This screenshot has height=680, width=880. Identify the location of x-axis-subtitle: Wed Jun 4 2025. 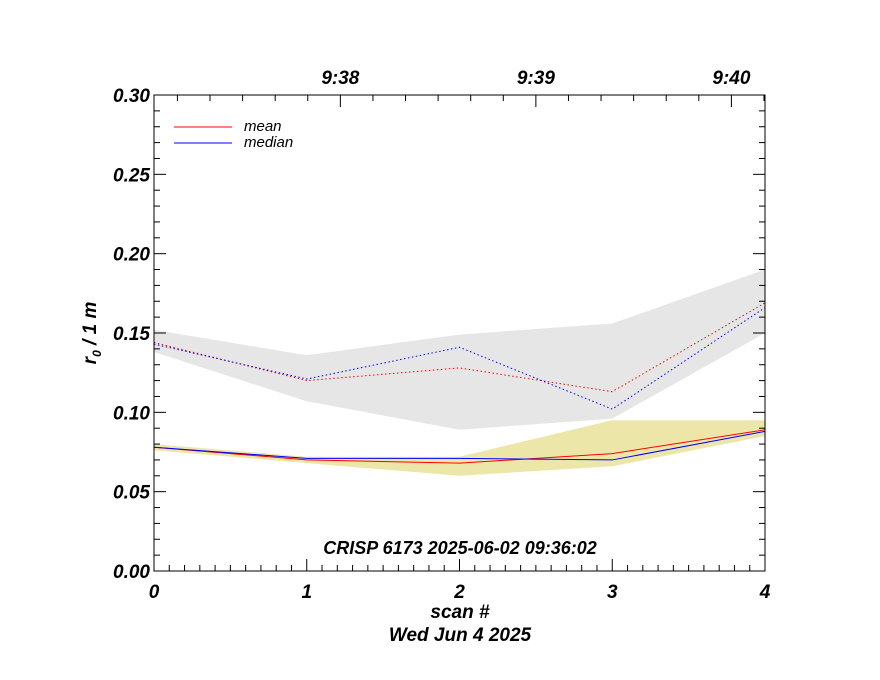
(460, 635).